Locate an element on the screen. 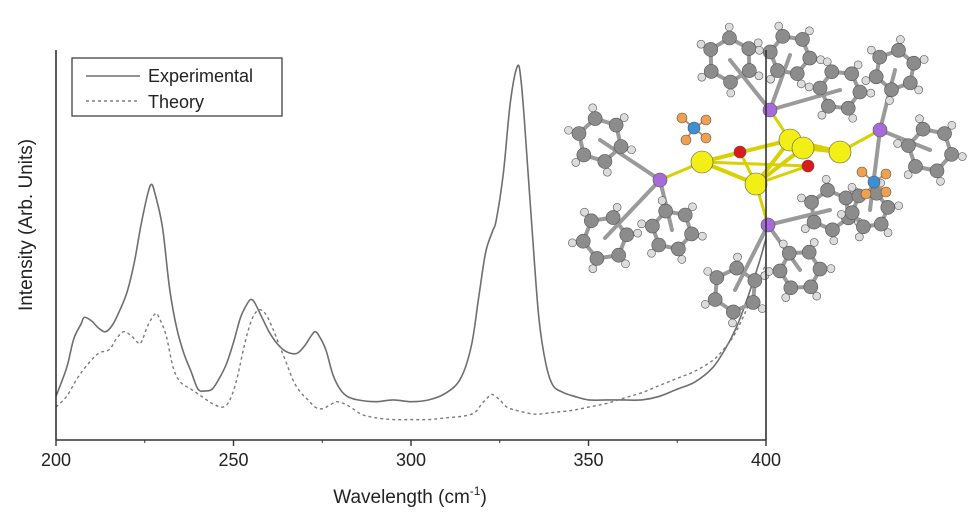  legend-box is located at coordinates (177, 87).